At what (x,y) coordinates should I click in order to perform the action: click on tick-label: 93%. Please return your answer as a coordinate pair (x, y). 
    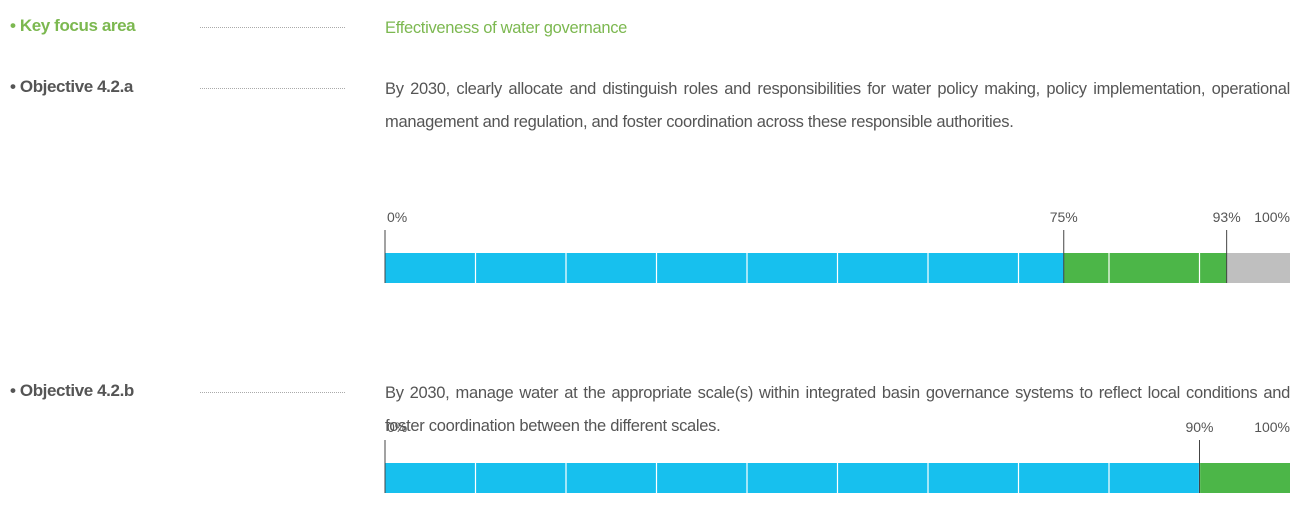
    Looking at the image, I should click on (1227, 217).